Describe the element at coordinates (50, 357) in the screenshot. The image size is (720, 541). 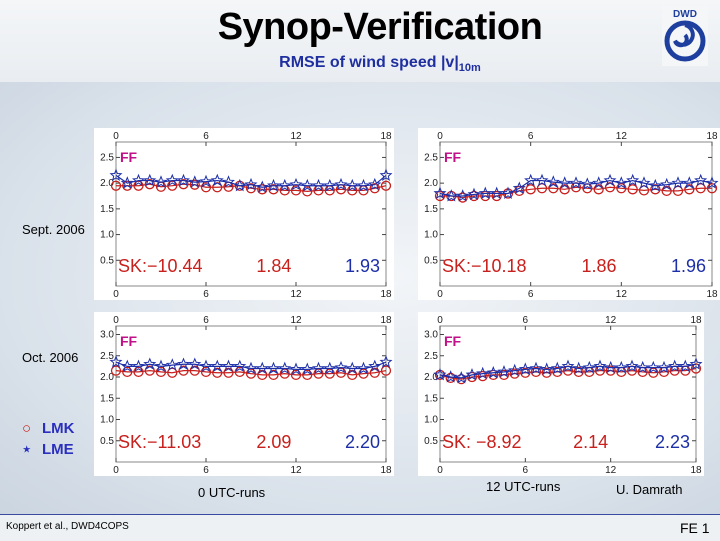
I see `row-label-oct: Oct. 2006` at that location.